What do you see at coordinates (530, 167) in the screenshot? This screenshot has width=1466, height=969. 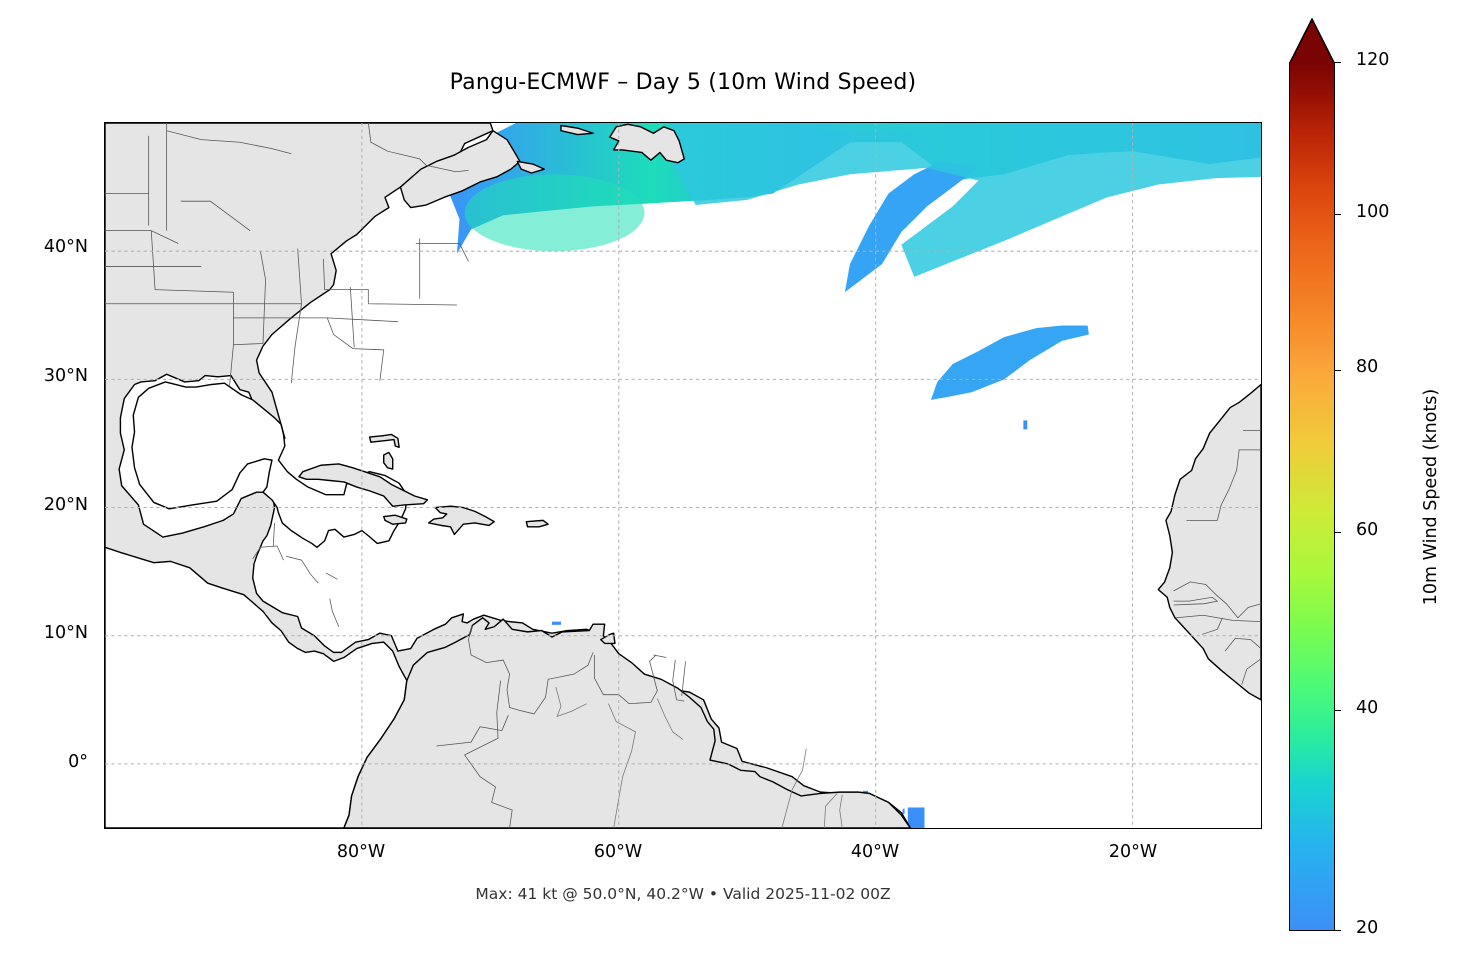 I see `pei-island` at bounding box center [530, 167].